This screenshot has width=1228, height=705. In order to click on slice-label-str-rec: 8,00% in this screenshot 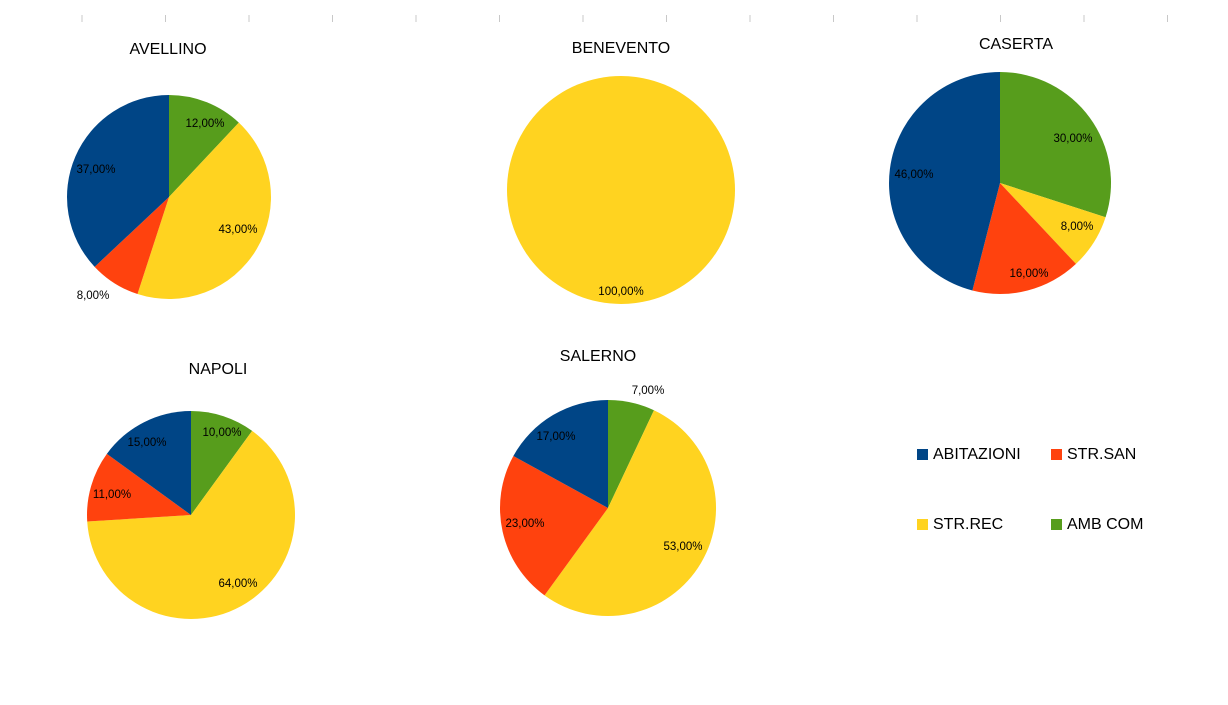, I will do `click(1077, 227)`.